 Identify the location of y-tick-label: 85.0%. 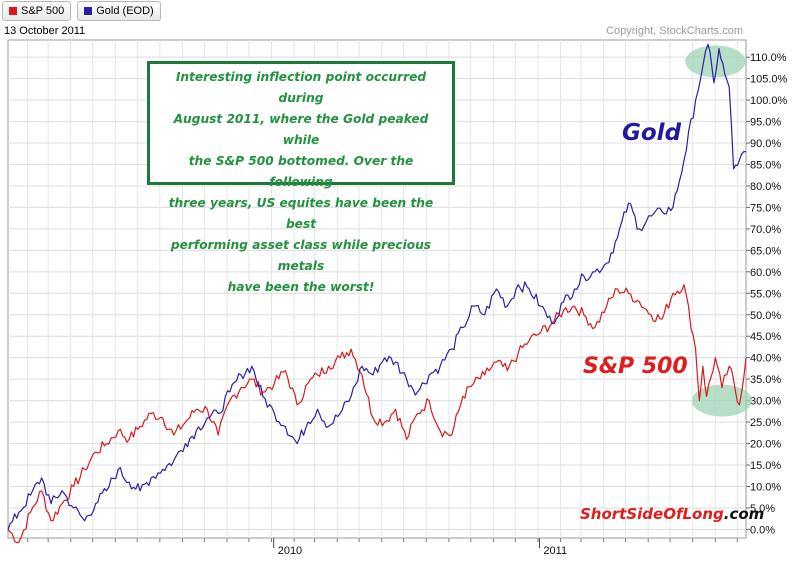
(765, 166).